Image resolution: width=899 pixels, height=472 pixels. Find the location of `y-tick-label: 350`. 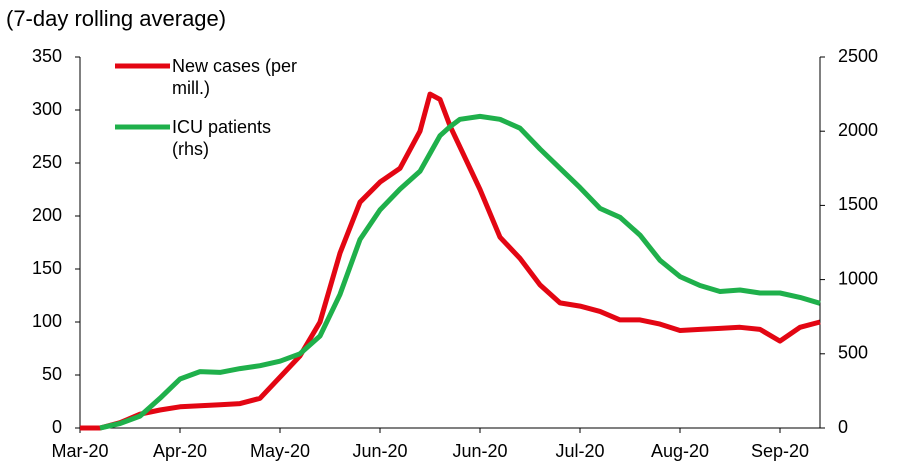

y-tick-label: 350 is located at coordinates (47, 56).